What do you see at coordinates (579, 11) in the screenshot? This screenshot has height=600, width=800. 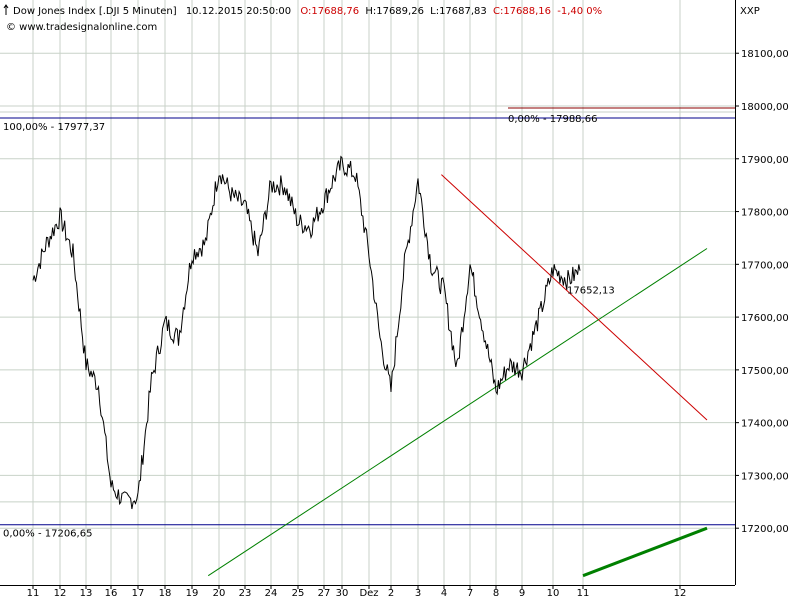 I see `header-change: -1,40 0%` at bounding box center [579, 11].